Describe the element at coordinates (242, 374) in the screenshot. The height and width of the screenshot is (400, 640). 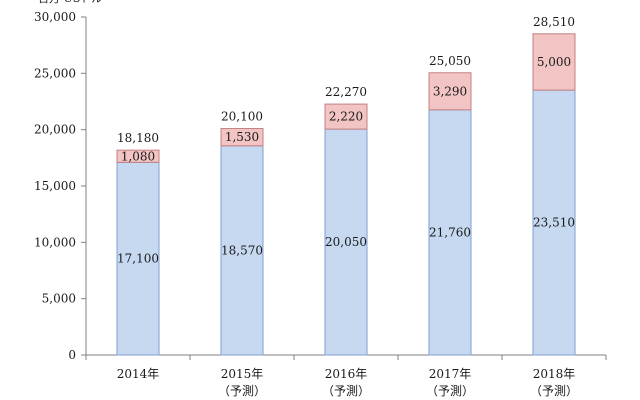
I see `x-category-label: 2015年` at that location.